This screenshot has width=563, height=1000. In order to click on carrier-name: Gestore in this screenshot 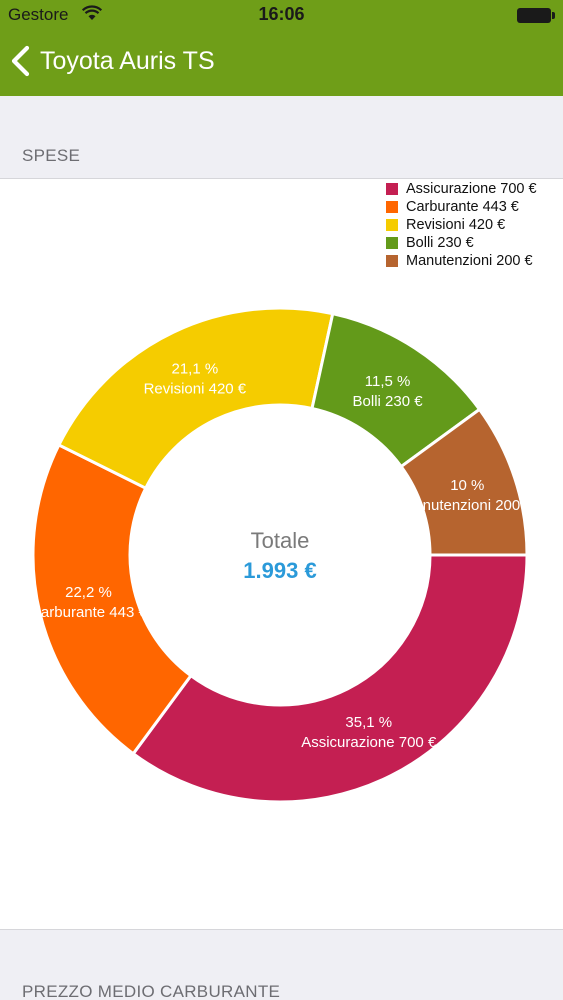, I will do `click(38, 14)`.